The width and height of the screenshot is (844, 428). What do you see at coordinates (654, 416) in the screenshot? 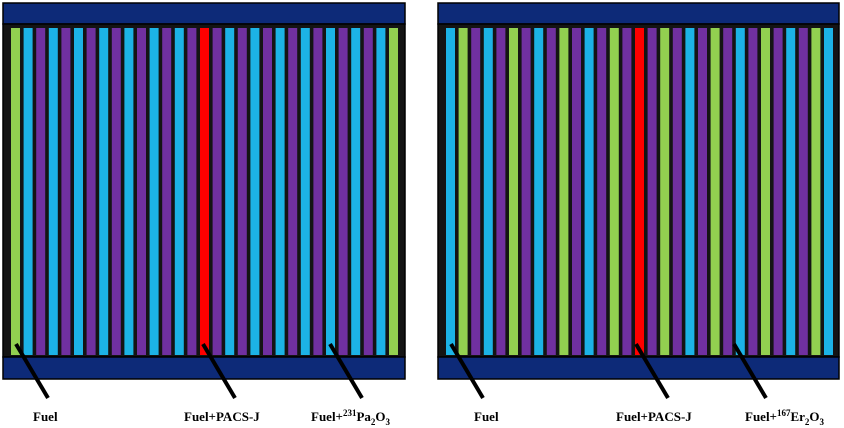
I see `right-pacs-label: Fuel+PACS-J` at bounding box center [654, 416].